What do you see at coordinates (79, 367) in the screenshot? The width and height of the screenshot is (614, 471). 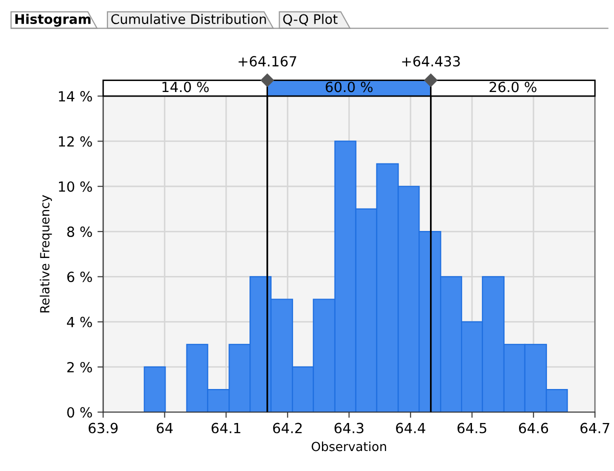 I see `y-tick-label: 2 %` at bounding box center [79, 367].